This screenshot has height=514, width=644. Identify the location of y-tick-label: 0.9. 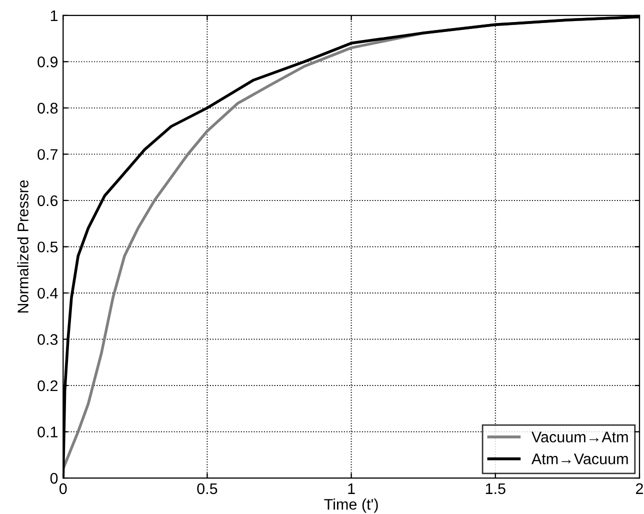
(48, 62).